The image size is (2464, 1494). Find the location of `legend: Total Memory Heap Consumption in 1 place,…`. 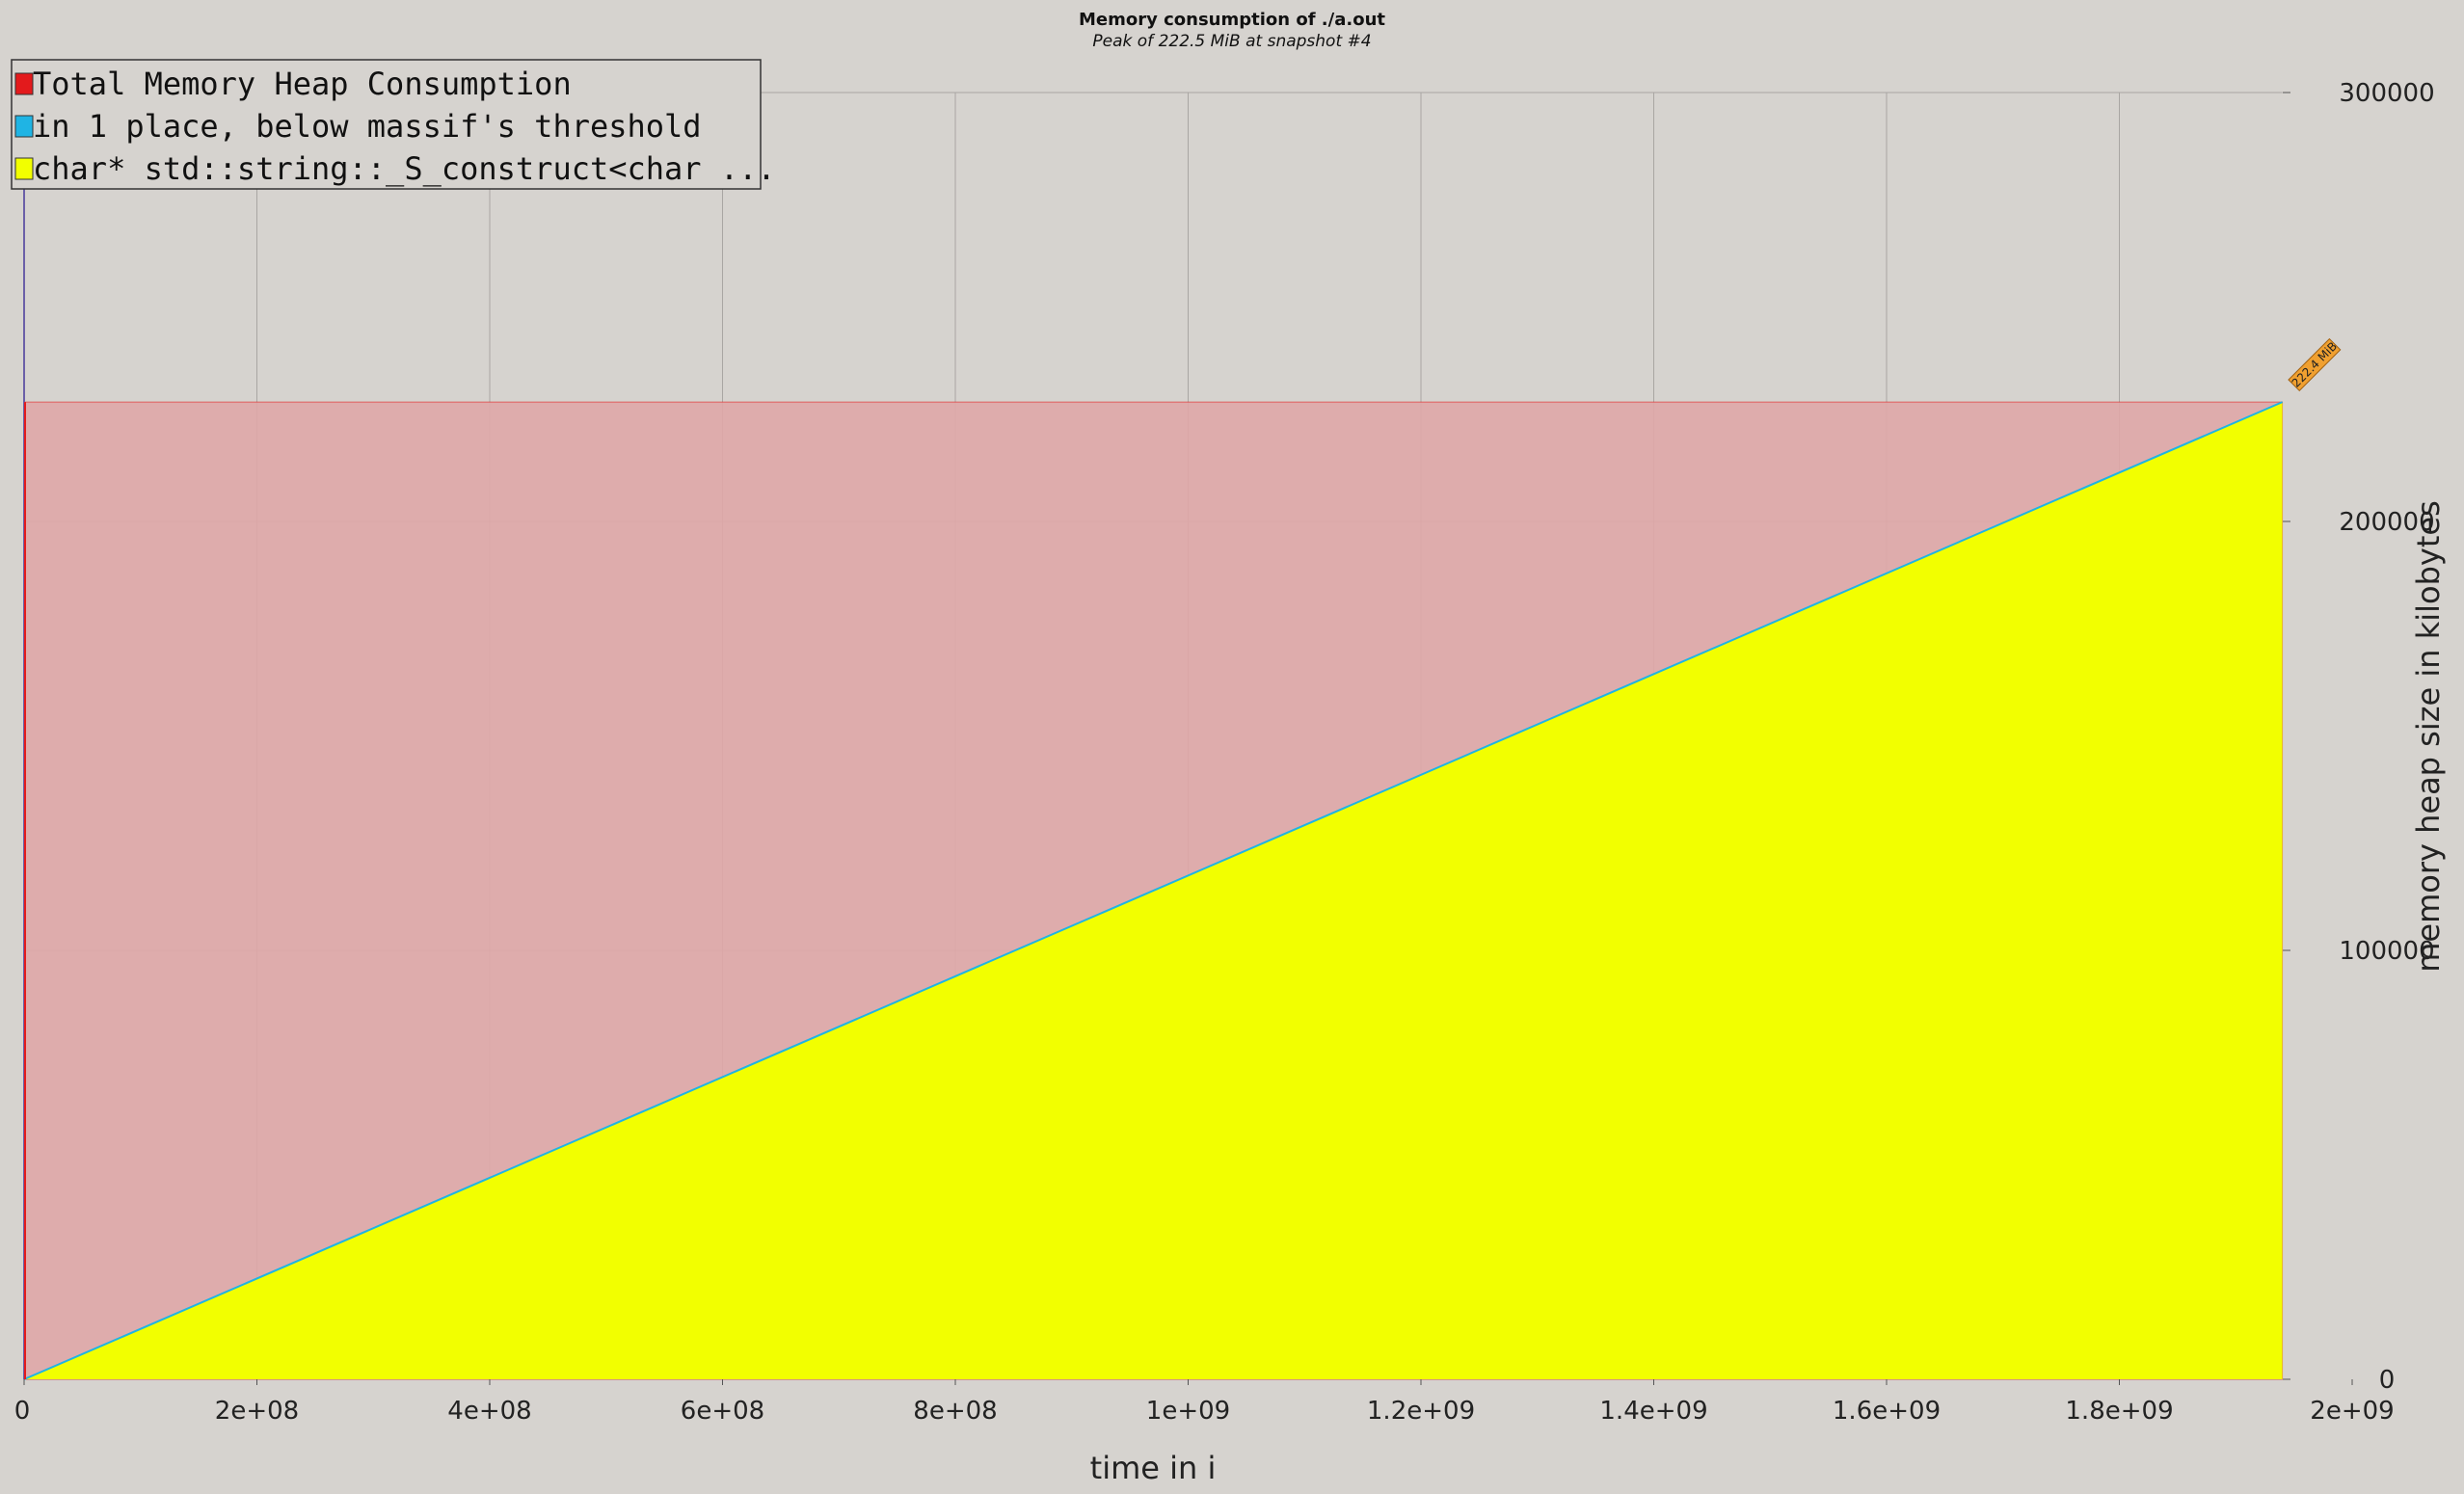

legend: Total Memory Heap Consumption in 1 place,… is located at coordinates (394, 124).